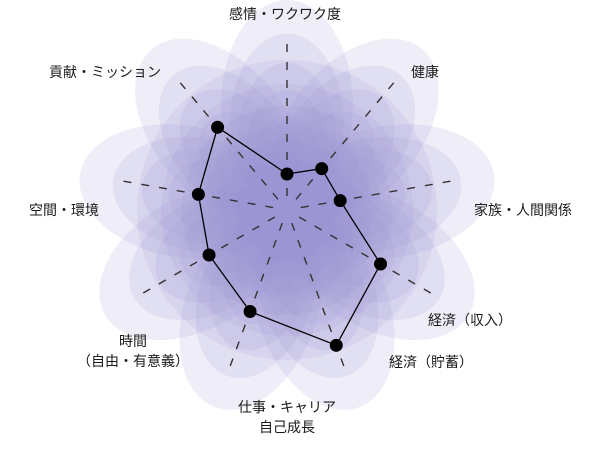  What do you see at coordinates (431, 363) in the screenshot?
I see `axis-label-4: 経済（貯蓄）` at bounding box center [431, 363].